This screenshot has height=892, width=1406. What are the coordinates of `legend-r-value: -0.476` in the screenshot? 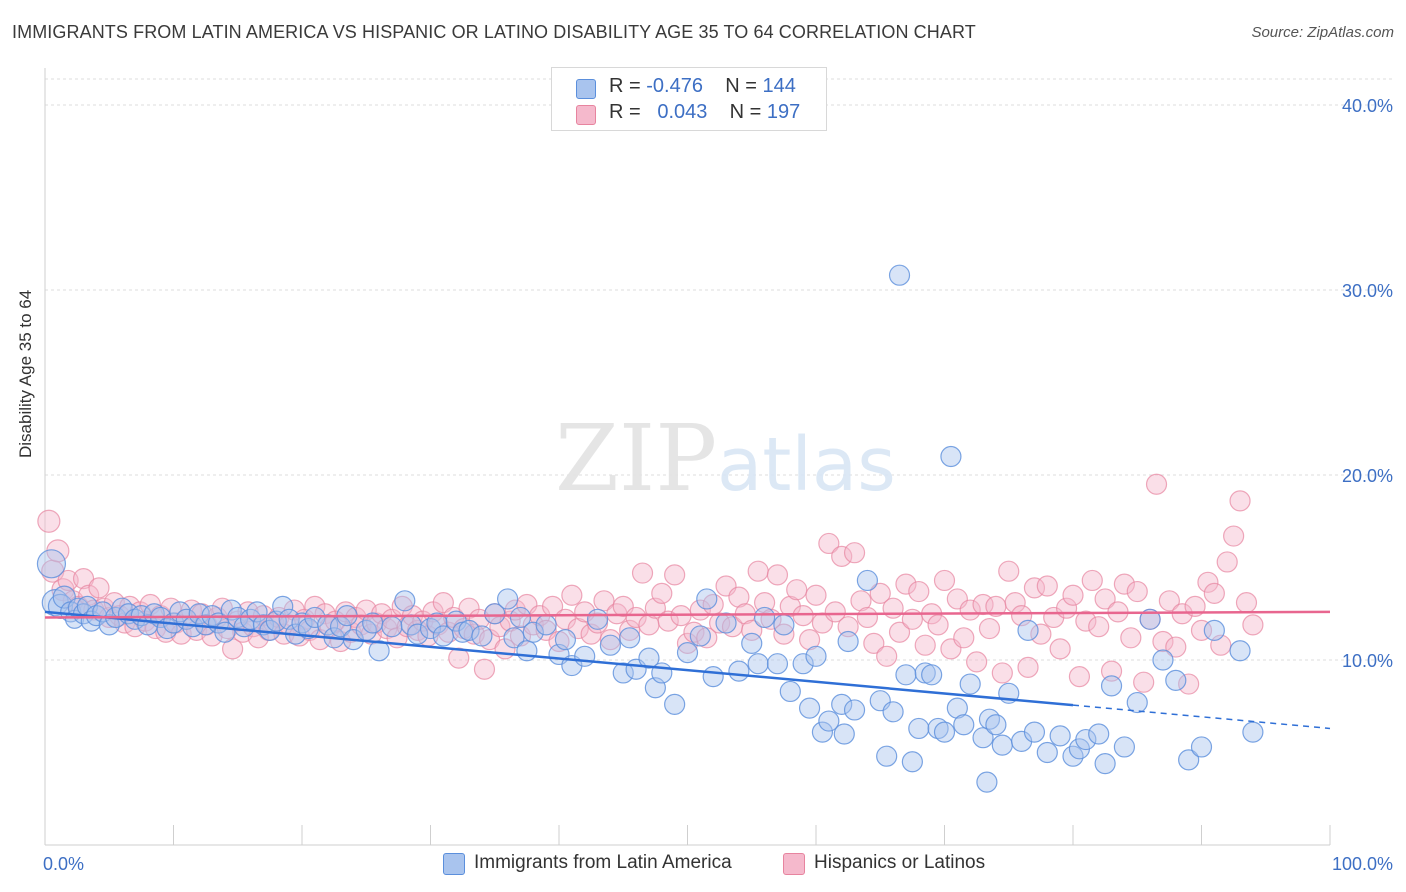 It's located at (674, 86).